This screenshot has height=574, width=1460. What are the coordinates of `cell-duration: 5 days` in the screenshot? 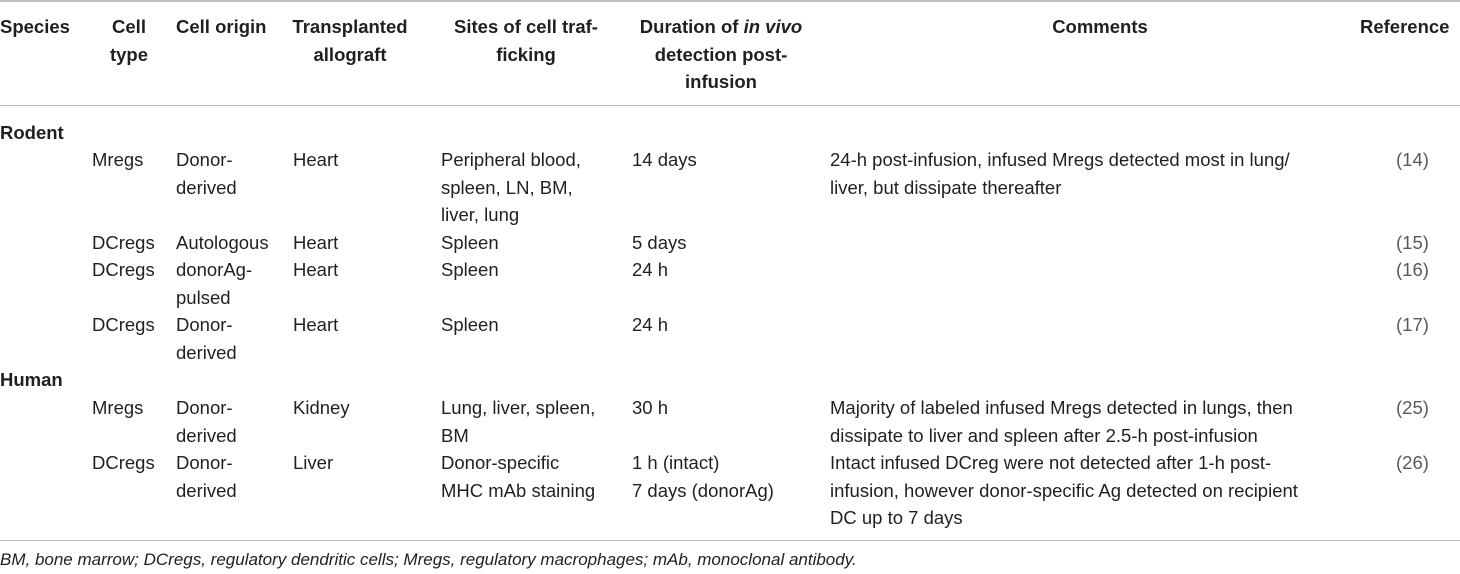 It's located at (659, 243).